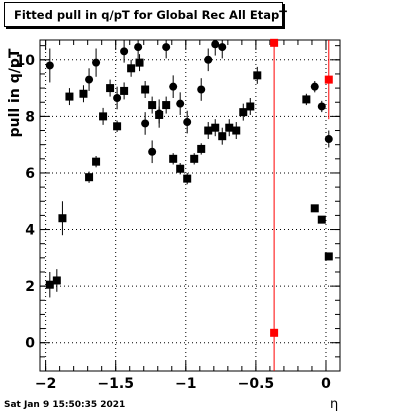  Describe the element at coordinates (30, 117) in the screenshot. I see `y-tick-label: 8` at that location.